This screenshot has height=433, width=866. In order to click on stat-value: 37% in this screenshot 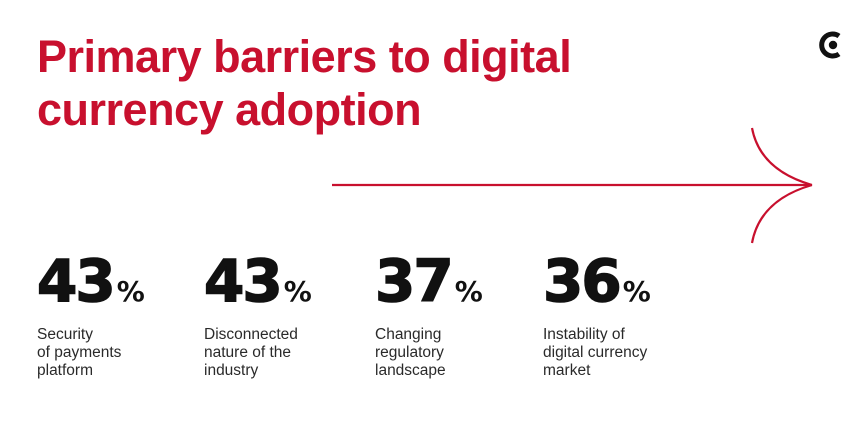, I will do `click(454, 281)`.